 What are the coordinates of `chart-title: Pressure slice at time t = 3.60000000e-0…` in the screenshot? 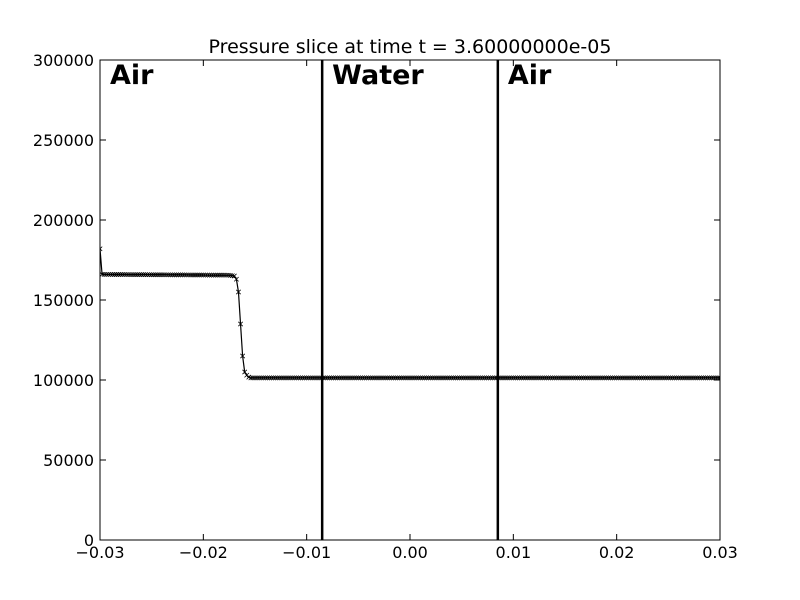 It's located at (410, 47).